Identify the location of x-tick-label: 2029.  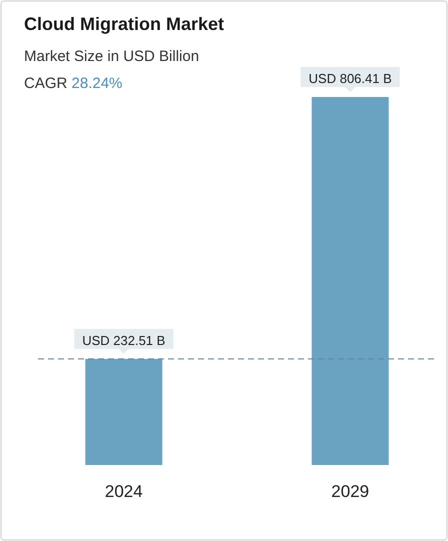
(350, 491).